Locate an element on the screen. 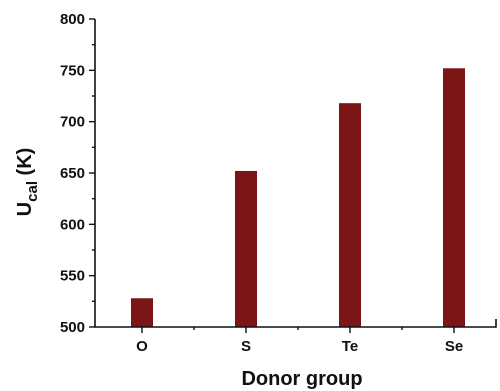 Image resolution: width=500 pixels, height=391 pixels. x-axis-ticks: O S Te Se is located at coordinates (299, 341).